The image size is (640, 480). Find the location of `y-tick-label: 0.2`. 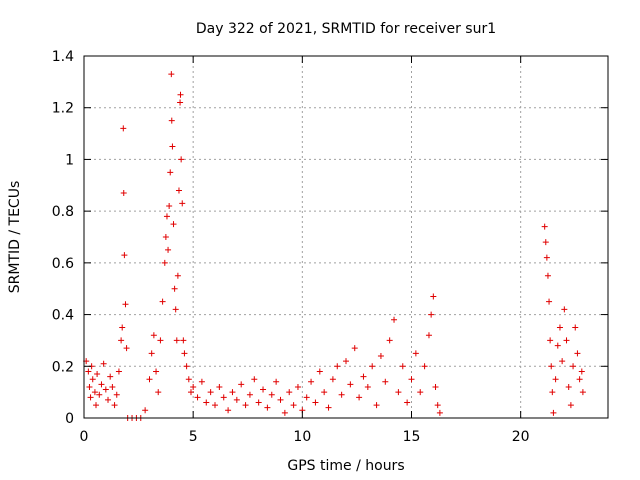

y-tick-label: 0.2 is located at coordinates (63, 367).